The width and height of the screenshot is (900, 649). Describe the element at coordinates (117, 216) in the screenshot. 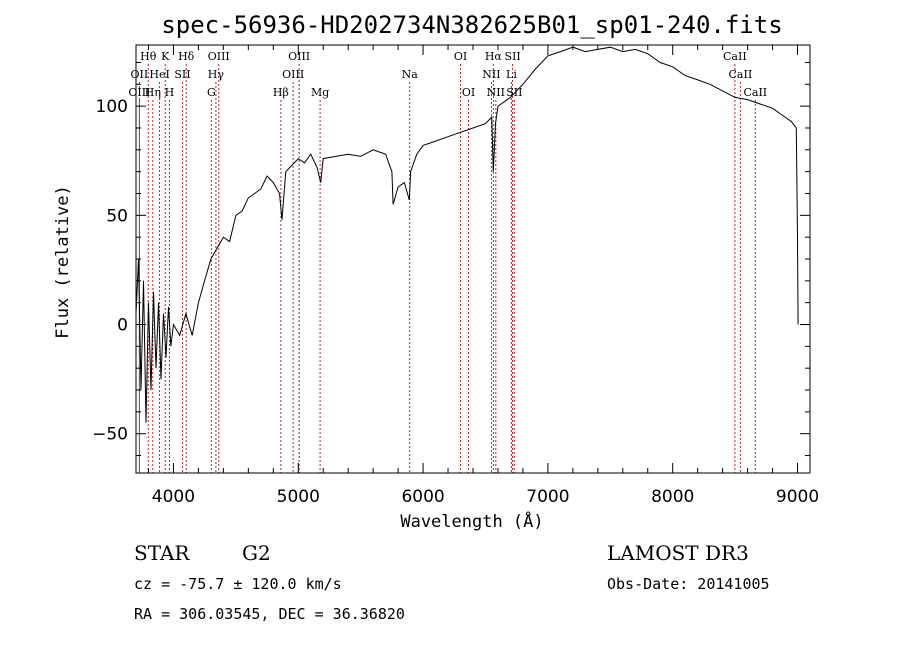

I see `y-tick-label: 50` at that location.